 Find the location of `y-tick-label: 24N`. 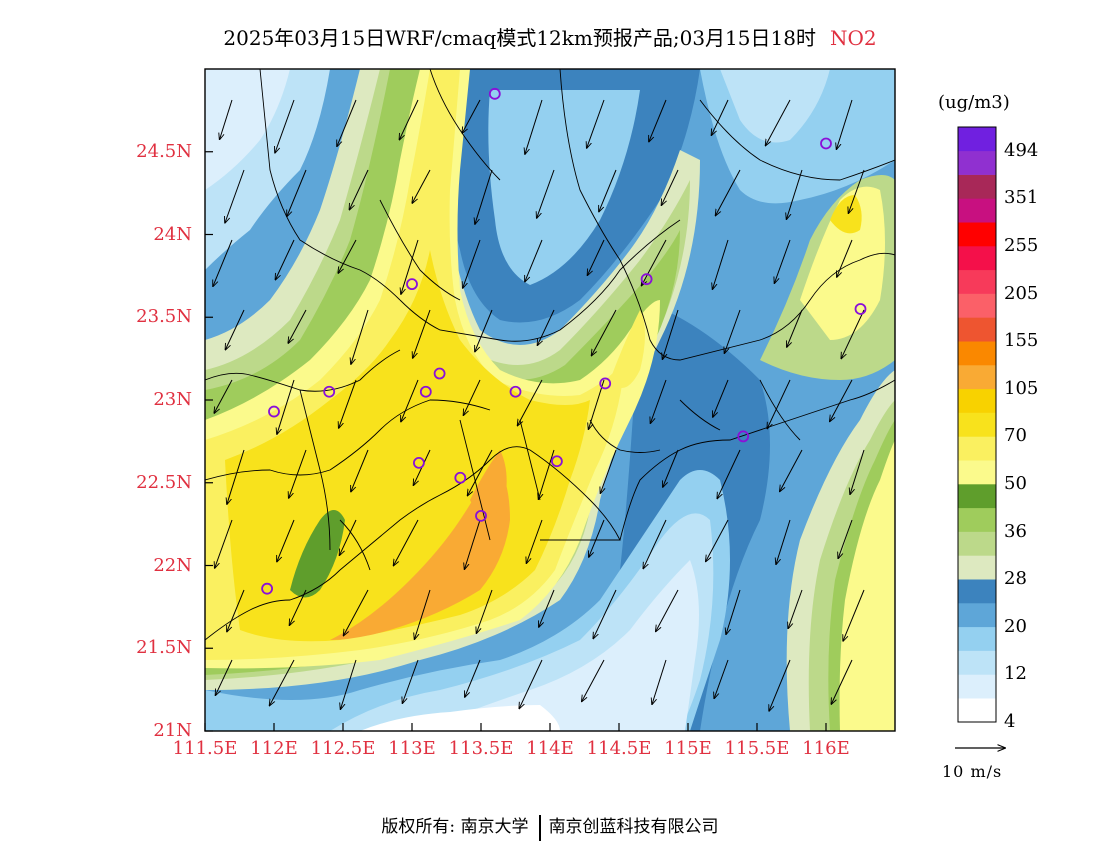

y-tick-label: 24N is located at coordinates (172, 234).